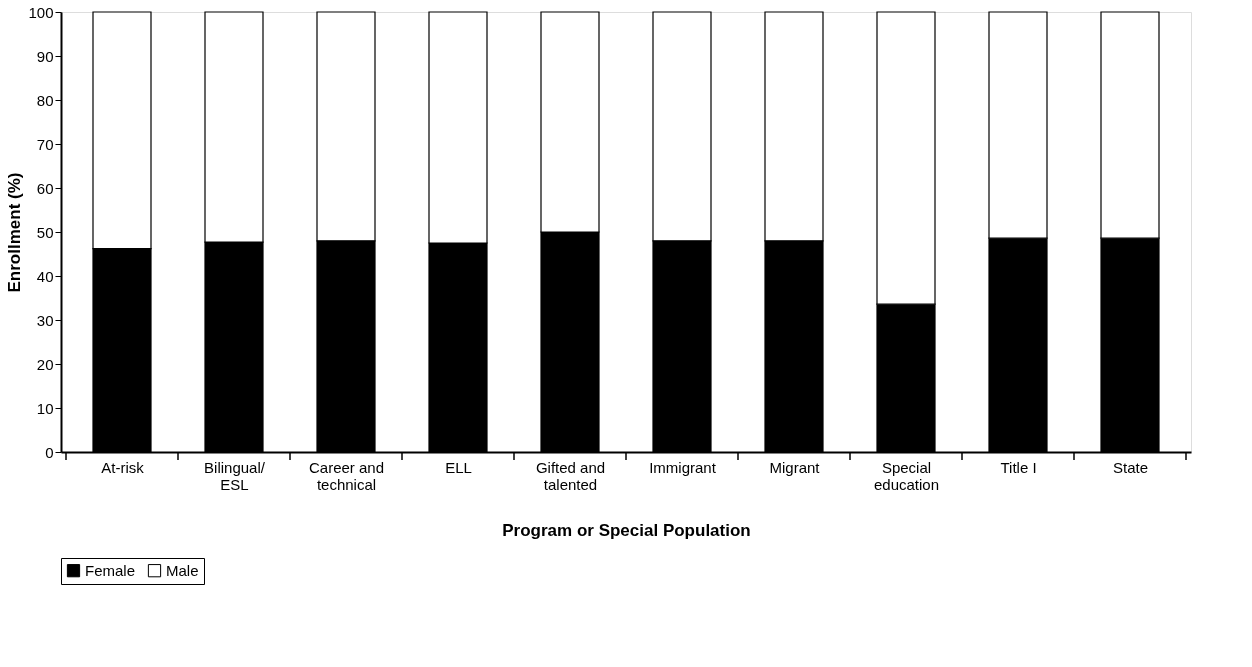 Image resolution: width=1252 pixels, height=667 pixels. I want to click on y-tick-label: 20, so click(45, 364).